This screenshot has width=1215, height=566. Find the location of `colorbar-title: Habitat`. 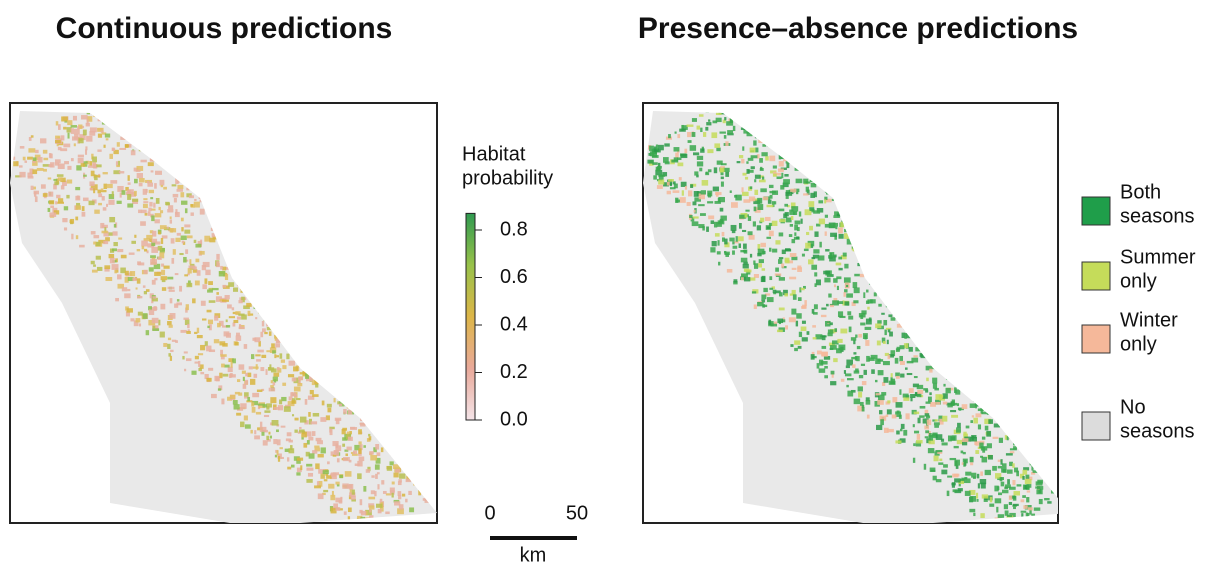

colorbar-title: Habitat is located at coordinates (494, 154).